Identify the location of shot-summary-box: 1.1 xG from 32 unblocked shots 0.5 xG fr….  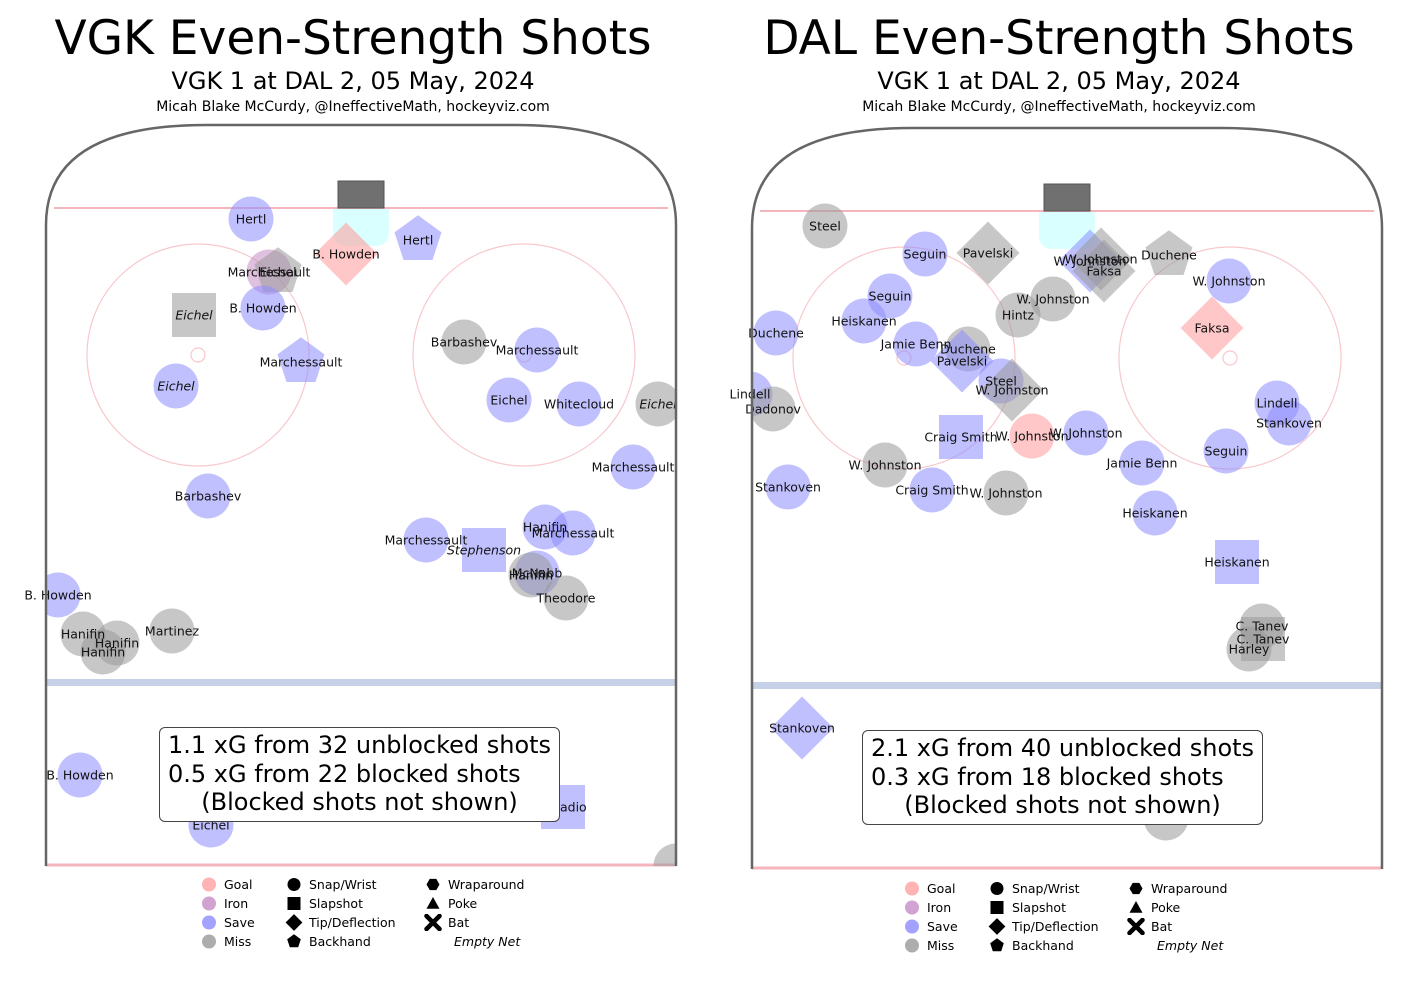
(360, 774).